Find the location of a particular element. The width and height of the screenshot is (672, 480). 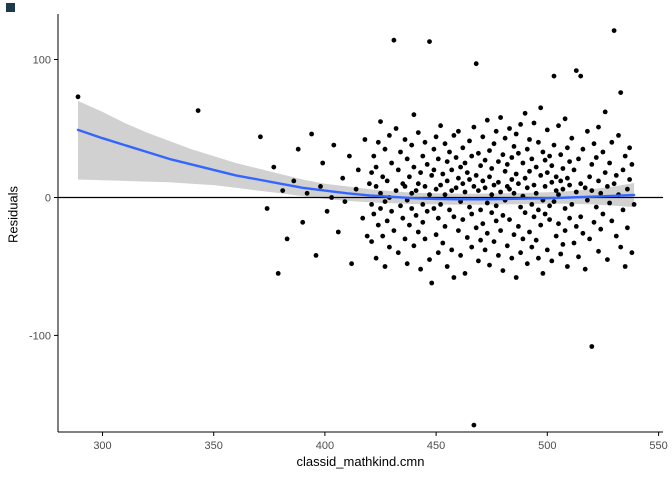

x-tick-label: 350 is located at coordinates (214, 446).